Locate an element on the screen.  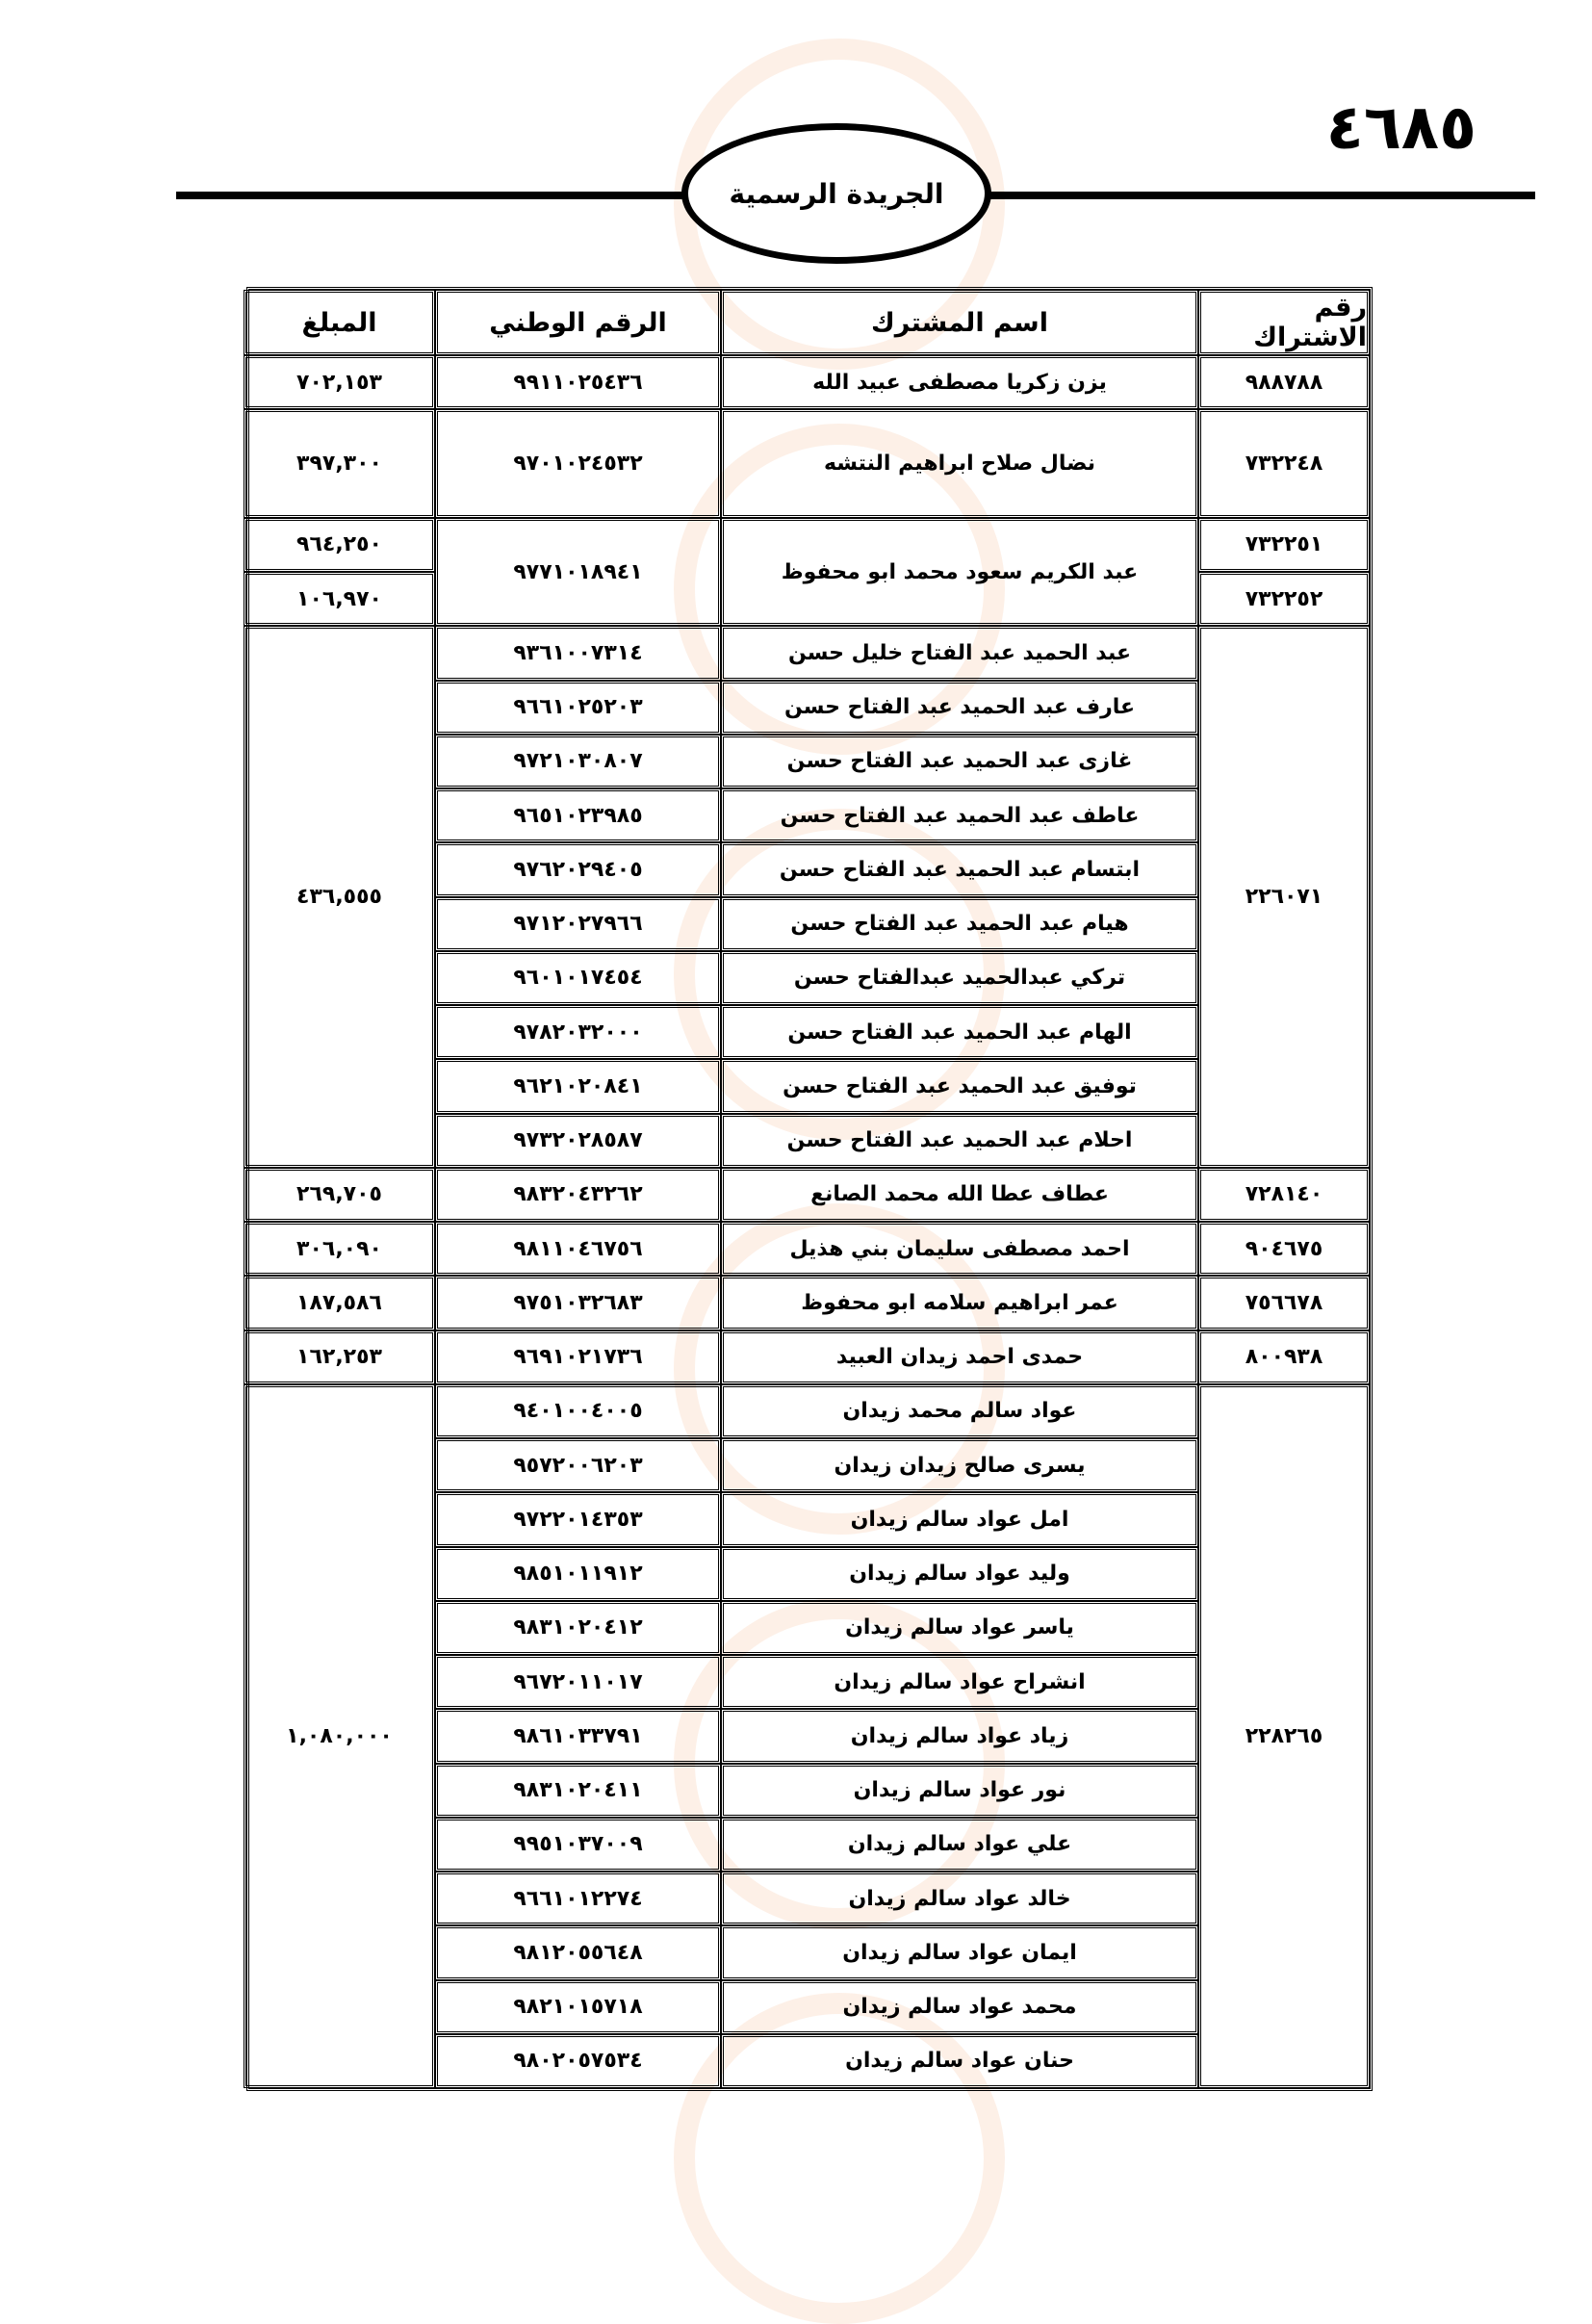
header-subscriber-name: اسم المشترك is located at coordinates (959, 322).